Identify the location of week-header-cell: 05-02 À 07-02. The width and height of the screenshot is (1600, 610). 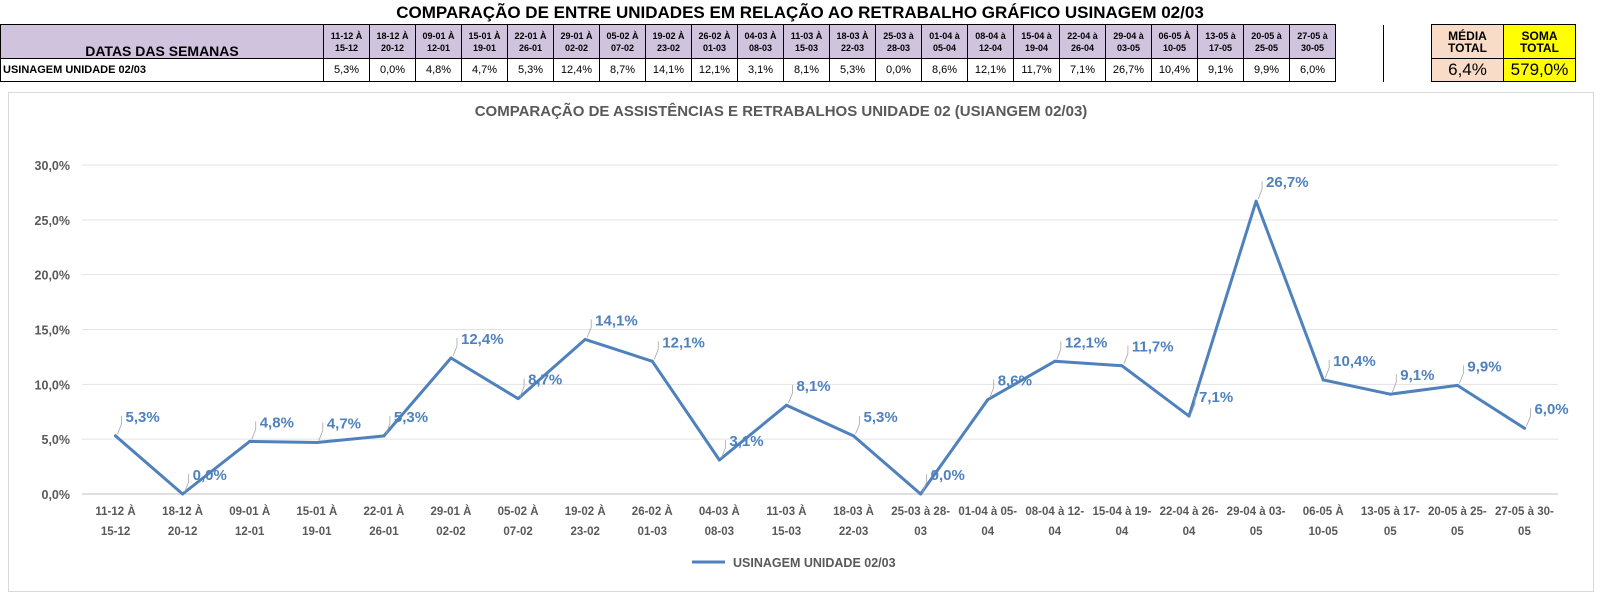
(622, 41).